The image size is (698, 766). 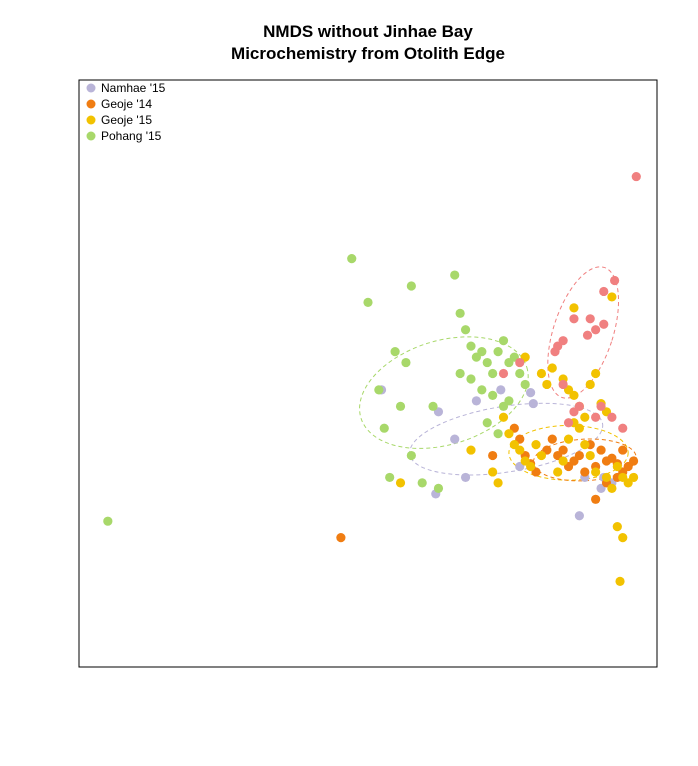 What do you see at coordinates (368, 53) in the screenshot?
I see `chart-subtitle: Microchemistry from Otolith Edge` at bounding box center [368, 53].